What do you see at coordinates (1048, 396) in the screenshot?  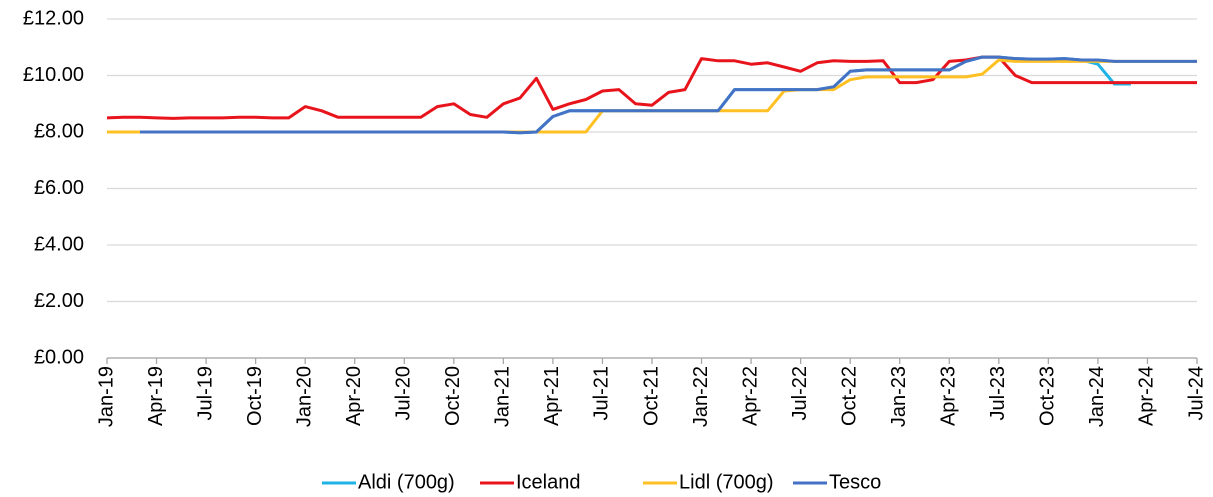 I see `x-tick-label: Oct-23` at bounding box center [1048, 396].